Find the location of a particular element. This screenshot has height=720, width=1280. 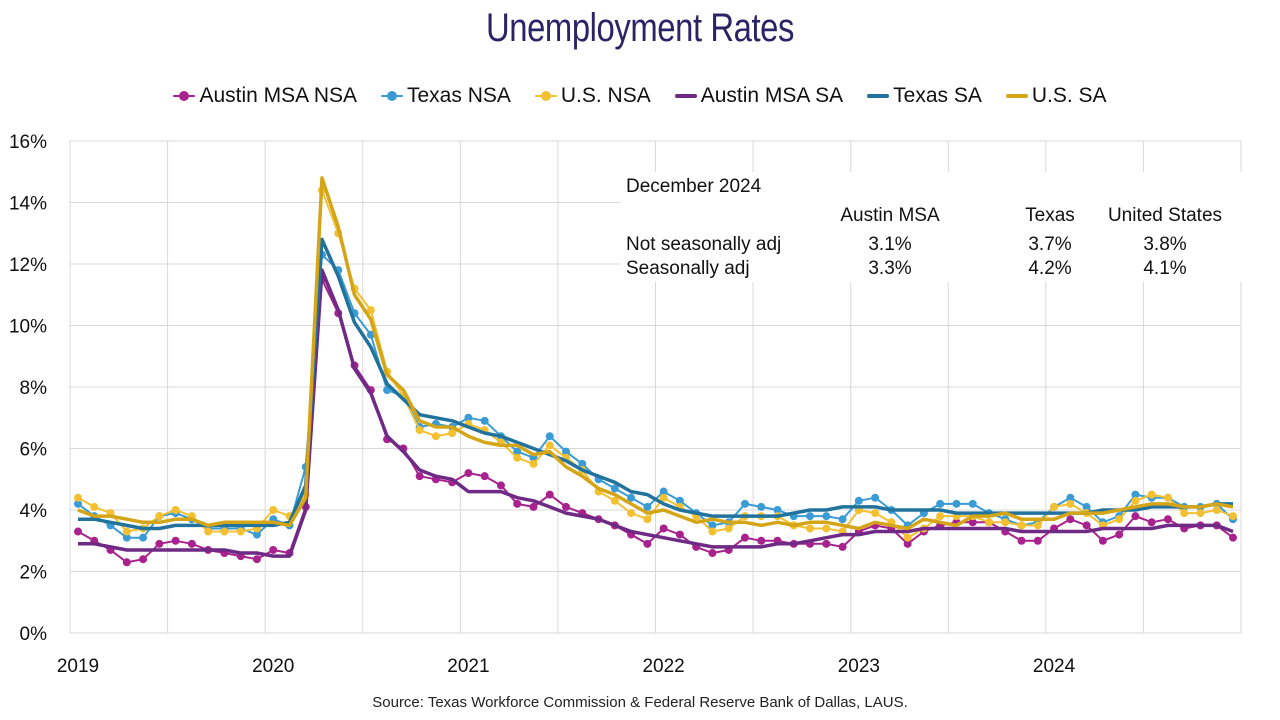

summary-cell: 3.3% is located at coordinates (890, 268).